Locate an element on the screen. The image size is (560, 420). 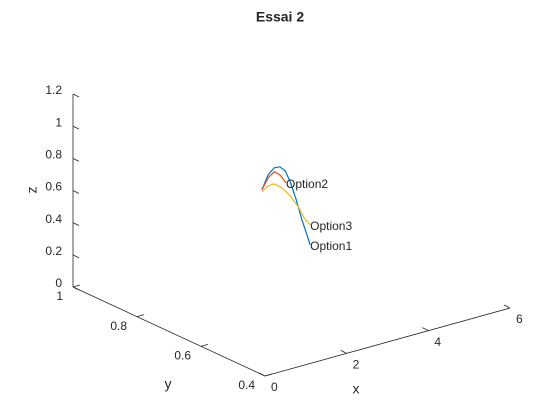
y-tick-label: 1 is located at coordinates (59, 296).